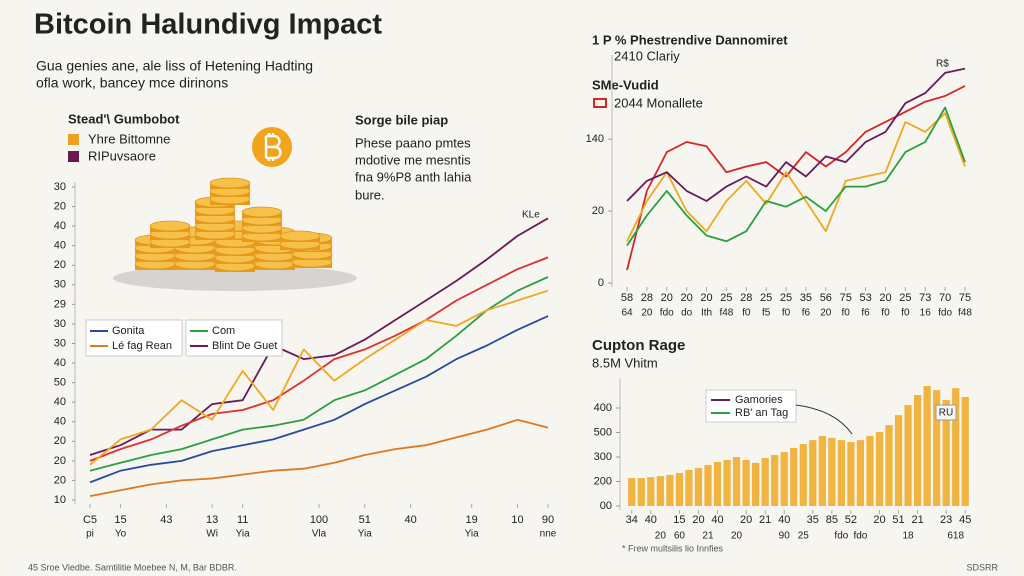 This screenshot has width=1024, height=576. I want to click on note-line: mdotive me mesntis, so click(413, 159).